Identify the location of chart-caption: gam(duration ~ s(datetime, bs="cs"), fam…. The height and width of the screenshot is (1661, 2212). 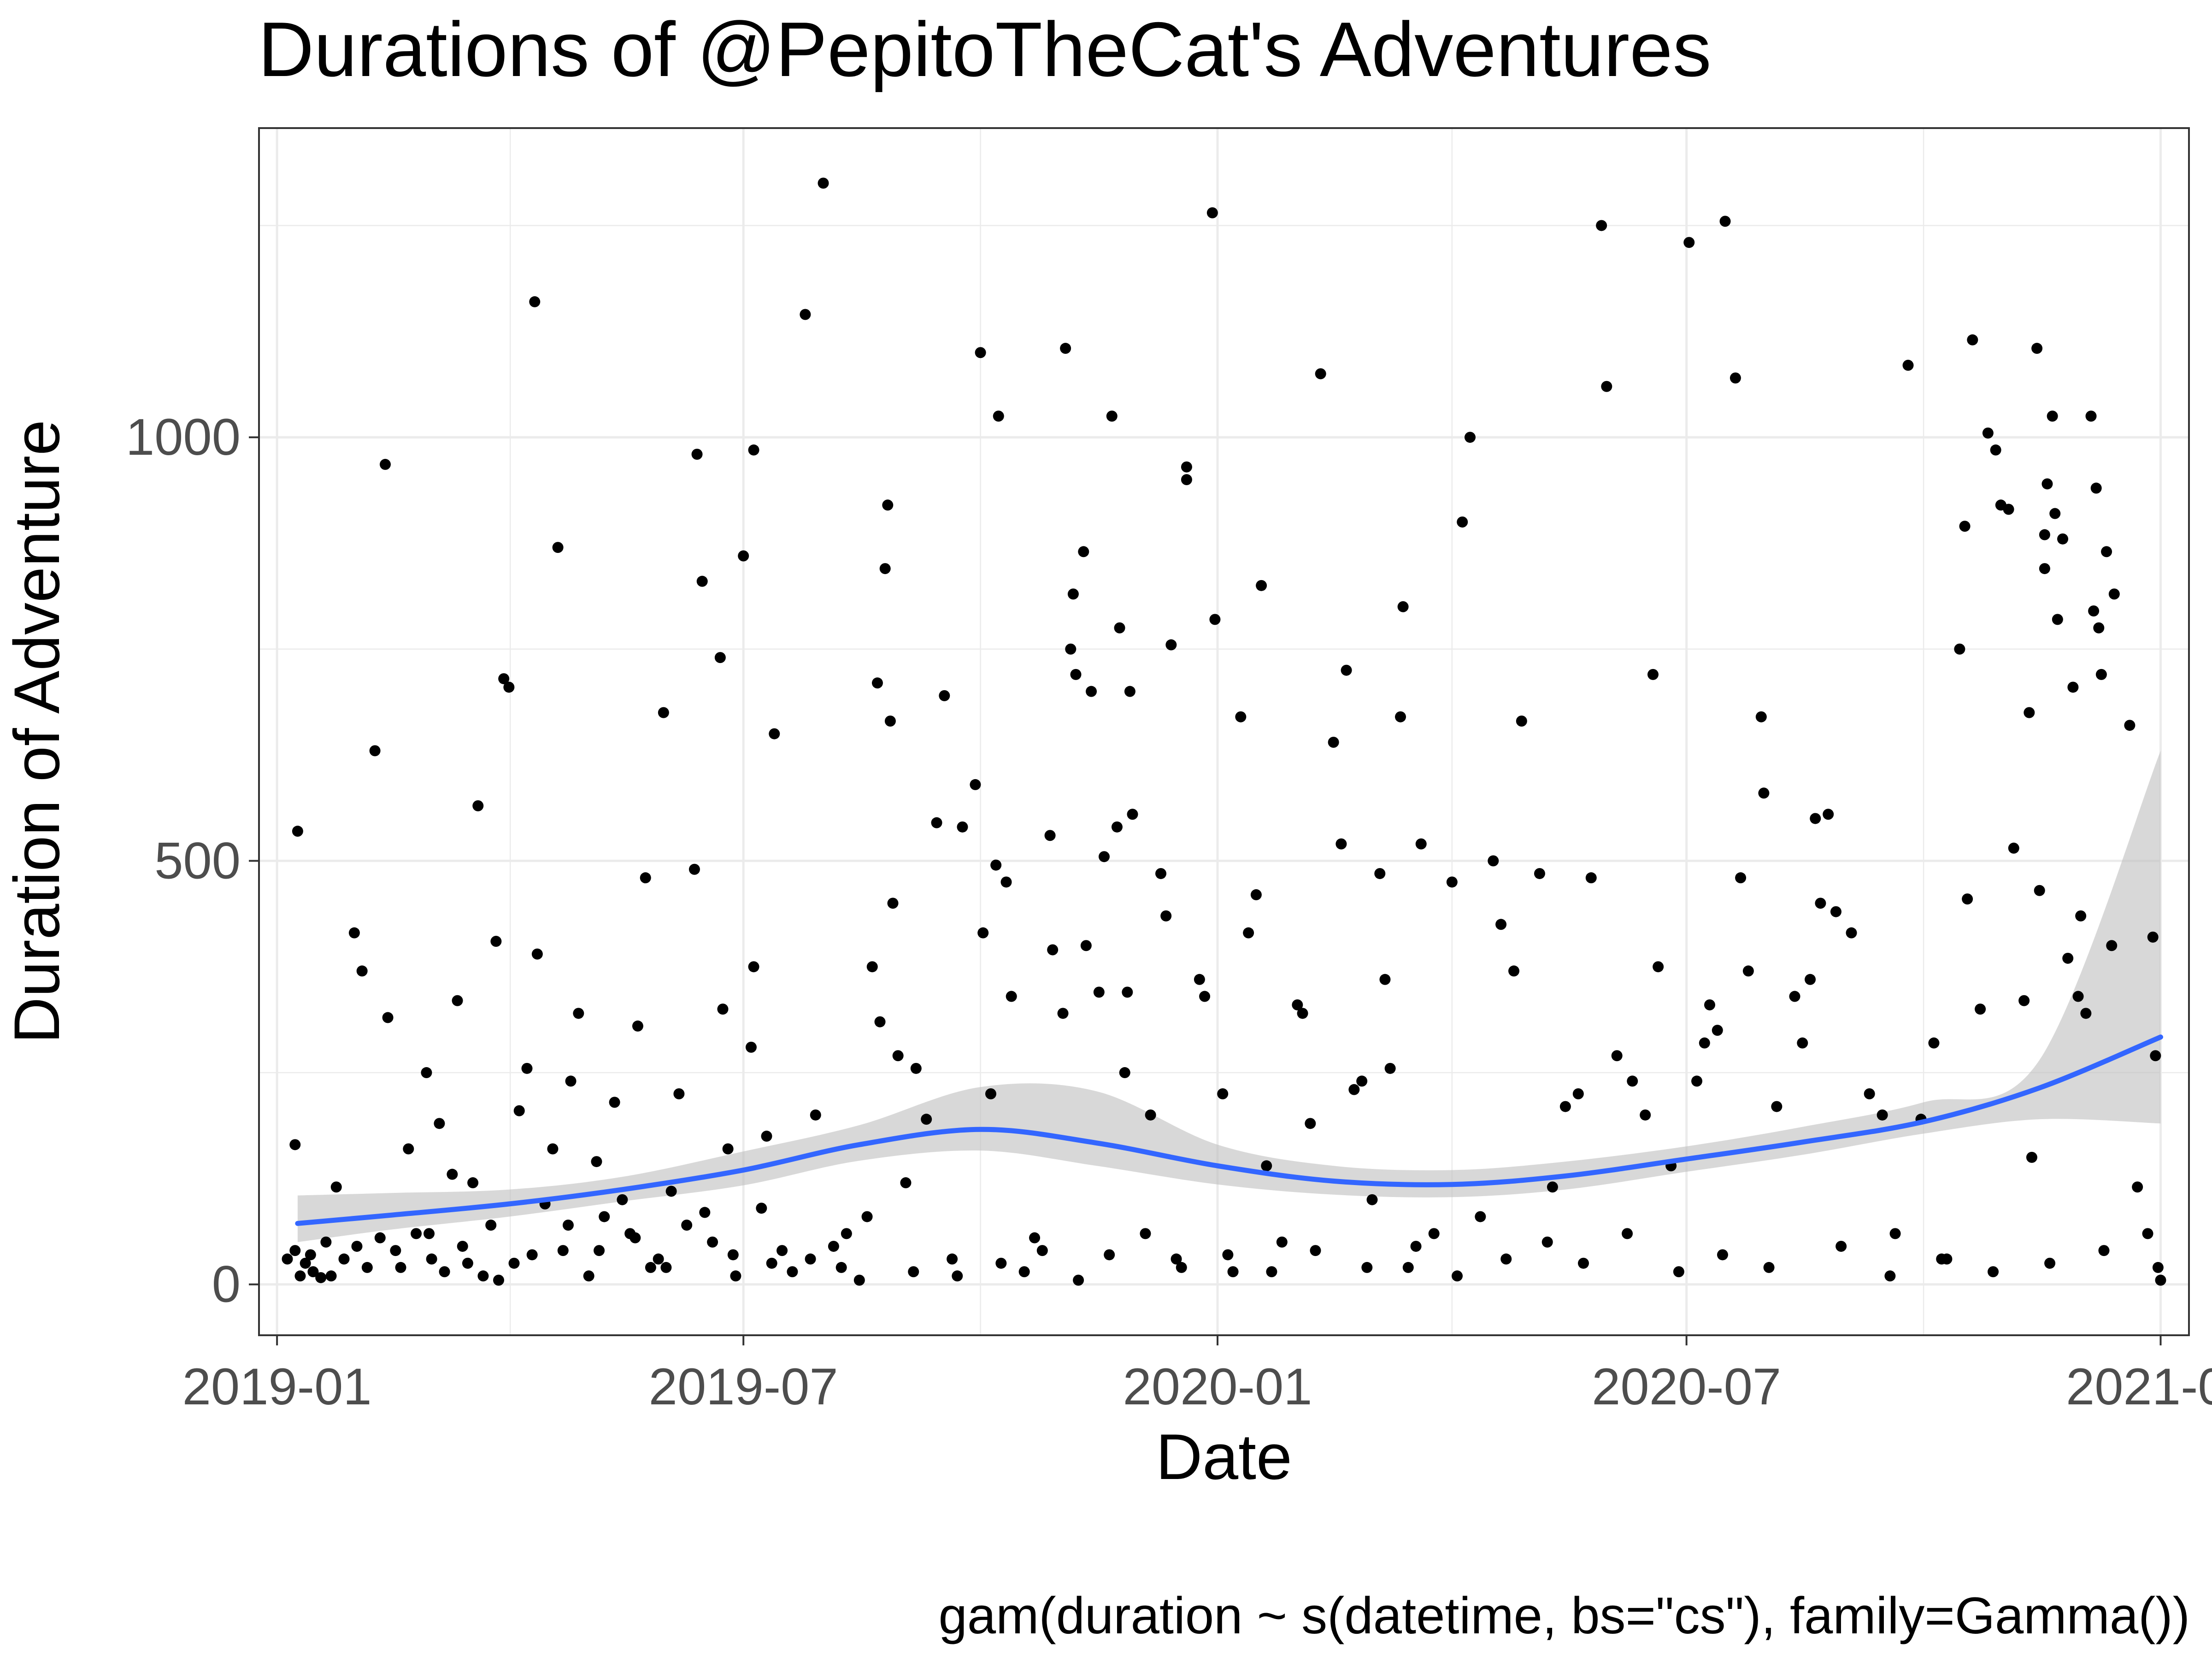
(1564, 1615).